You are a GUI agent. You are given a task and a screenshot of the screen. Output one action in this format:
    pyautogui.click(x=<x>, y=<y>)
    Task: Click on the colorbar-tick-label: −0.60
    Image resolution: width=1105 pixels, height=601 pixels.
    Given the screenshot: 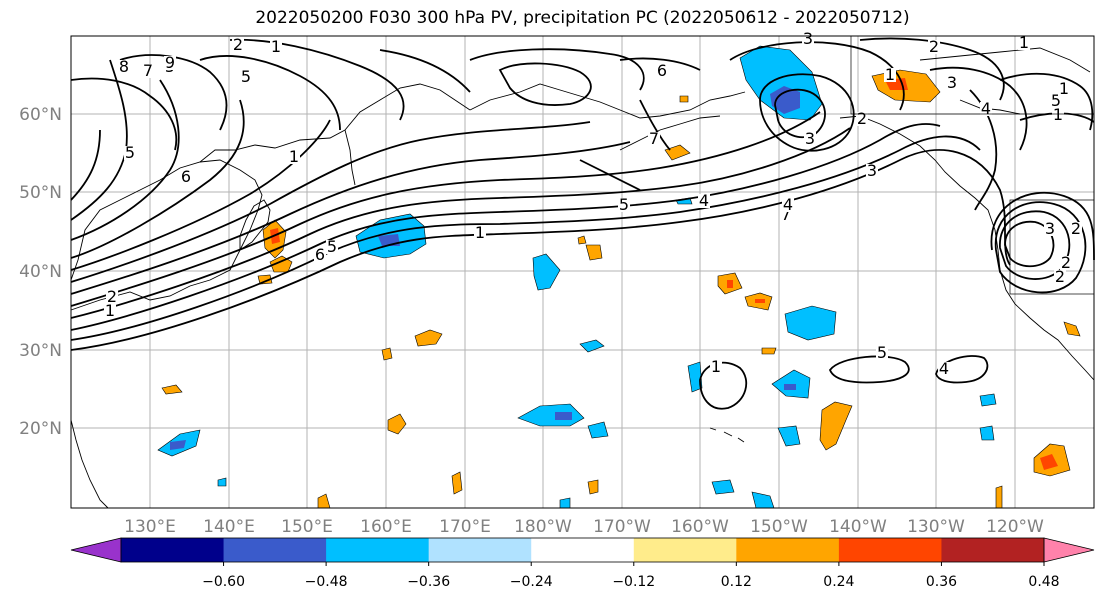 What is the action you would take?
    pyautogui.click(x=223, y=582)
    